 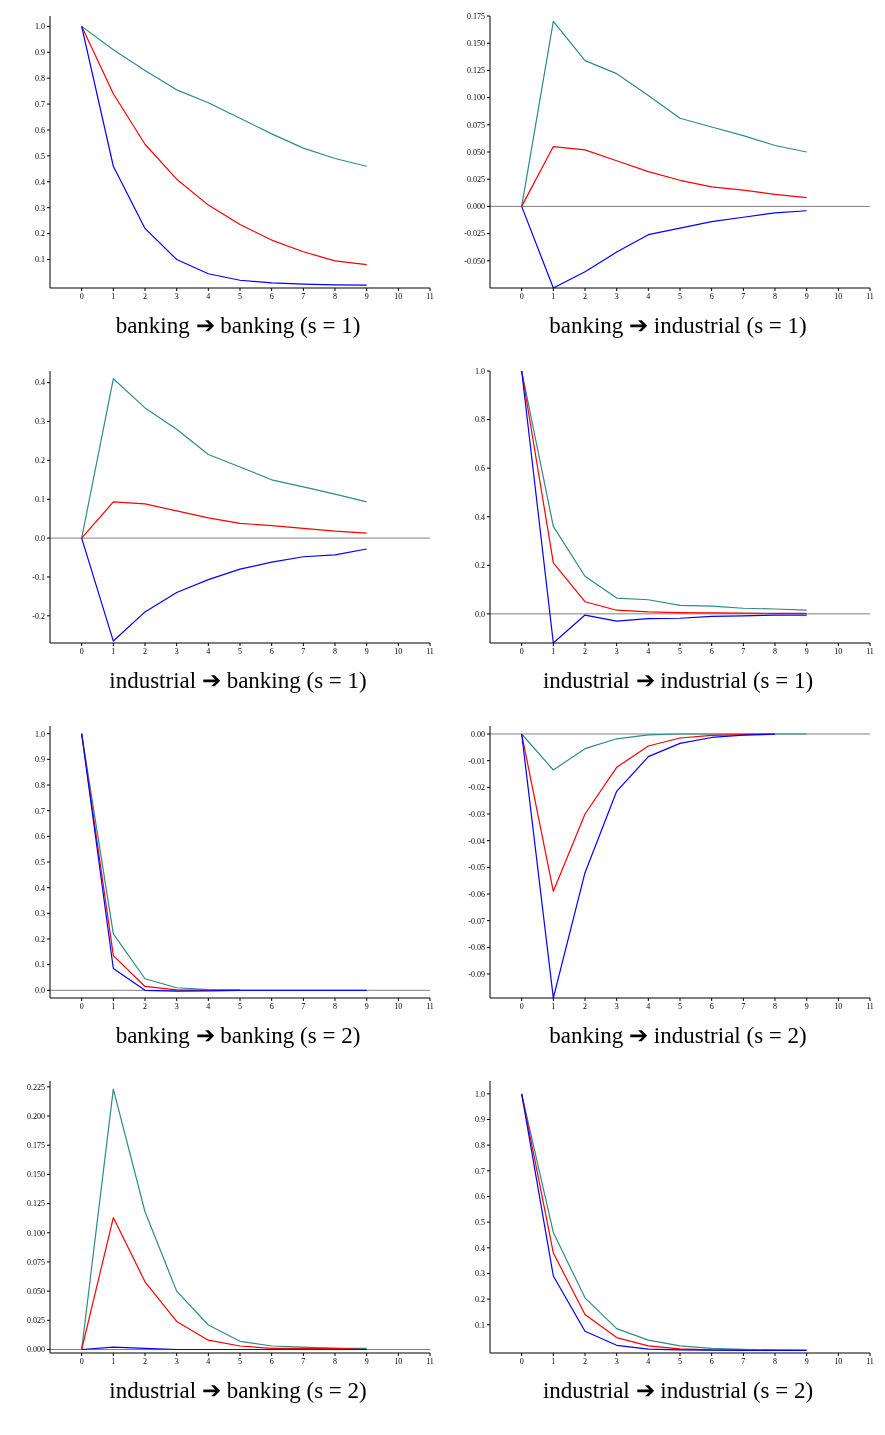 I want to click on y-tick-label: -0.04, so click(x=476, y=841).